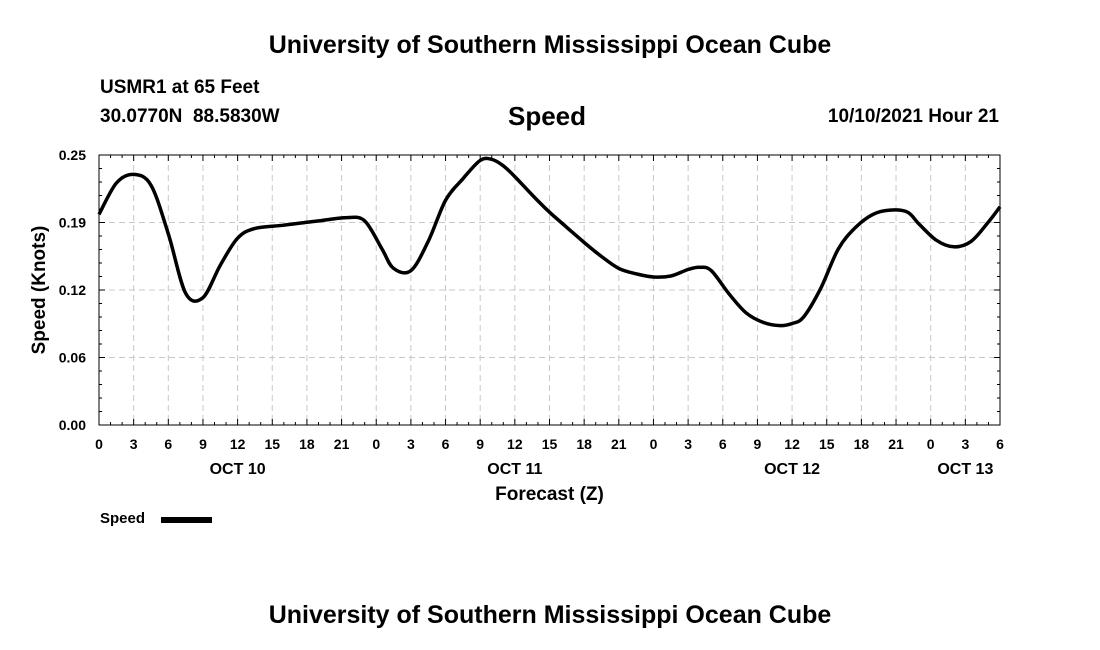 This screenshot has width=1100, height=650. I want to click on legend-swatch, so click(186, 520).